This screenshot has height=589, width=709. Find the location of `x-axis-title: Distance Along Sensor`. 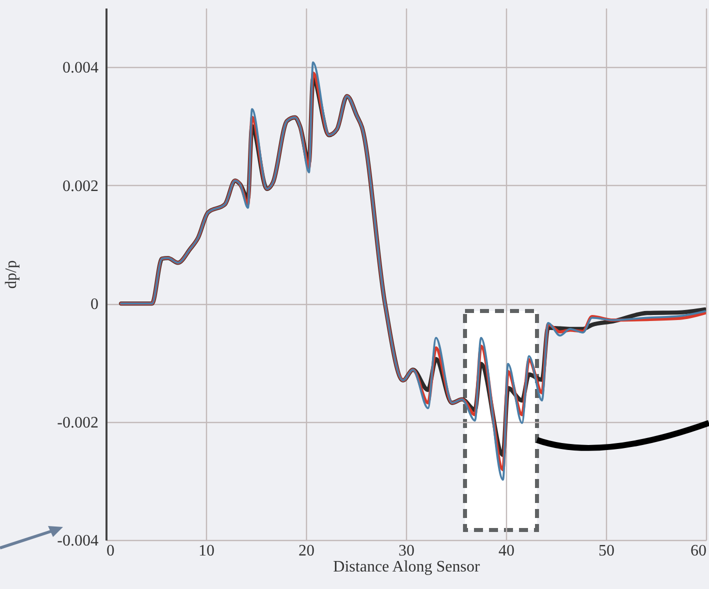

x-axis-title: Distance Along Sensor is located at coordinates (406, 567).